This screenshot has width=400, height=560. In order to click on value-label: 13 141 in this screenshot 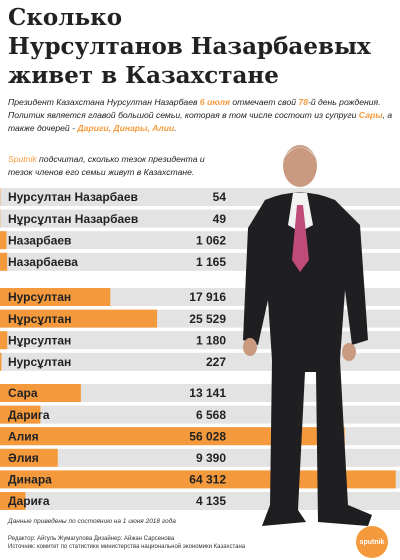, I will do `click(207, 393)`.